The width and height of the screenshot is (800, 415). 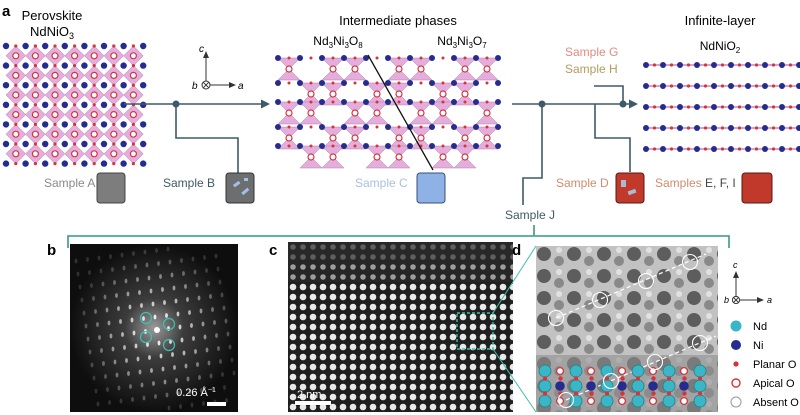 I want to click on axis-d-b-label: b, so click(x=726, y=300).